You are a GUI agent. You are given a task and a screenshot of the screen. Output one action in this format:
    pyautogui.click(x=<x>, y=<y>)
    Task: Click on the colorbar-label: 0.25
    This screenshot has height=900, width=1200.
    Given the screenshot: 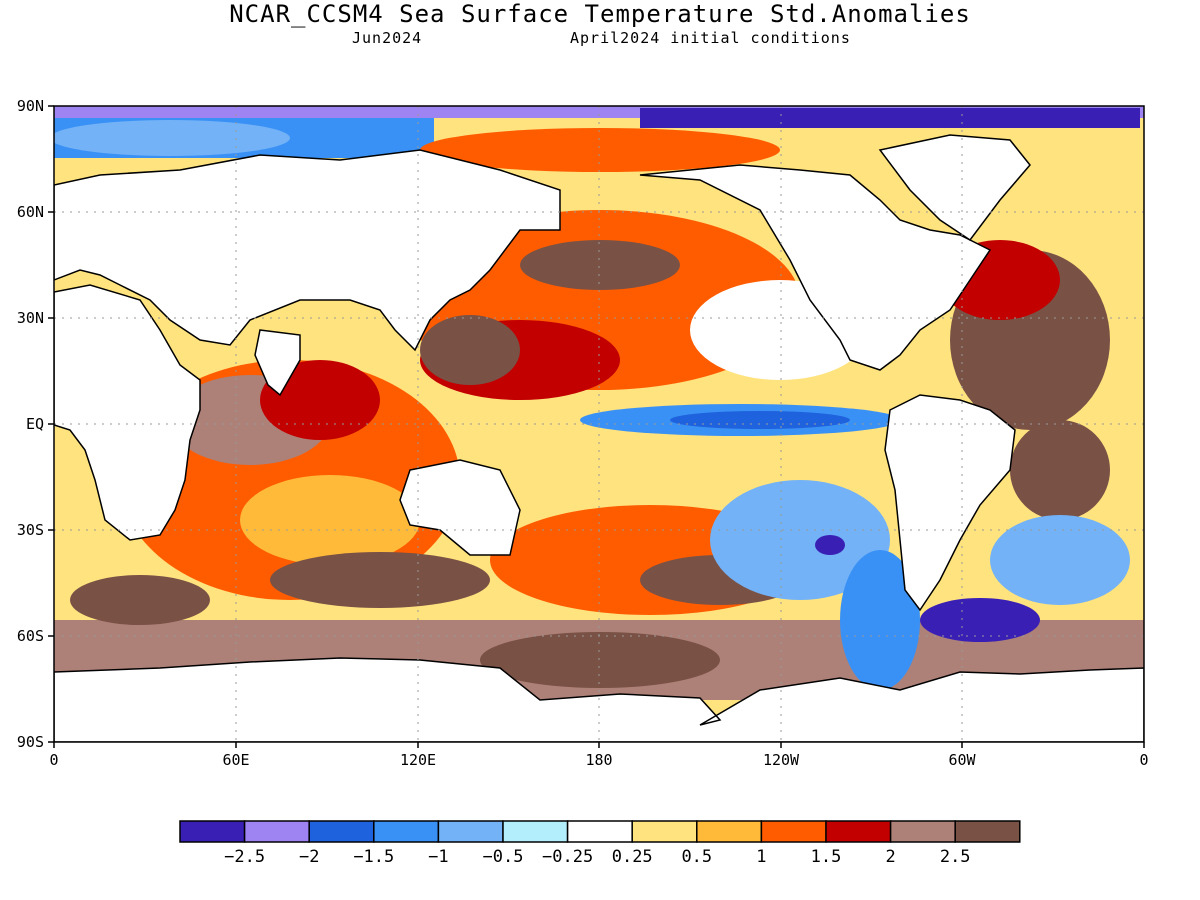 What is the action you would take?
    pyautogui.click(x=632, y=857)
    